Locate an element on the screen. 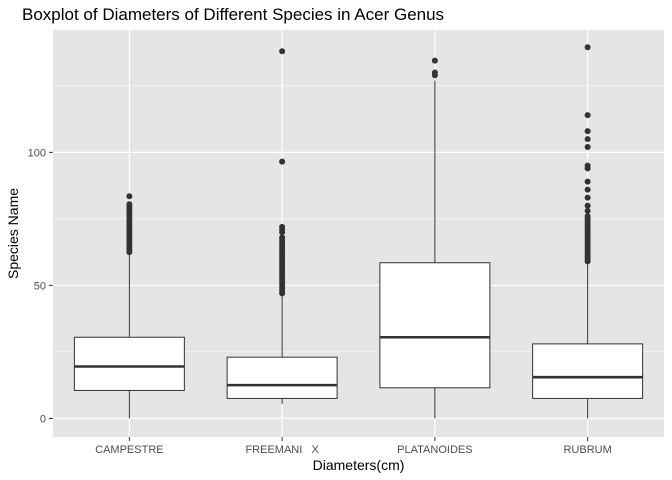 The image size is (672, 480). x-tick-label: RUBRUM is located at coordinates (587, 450).